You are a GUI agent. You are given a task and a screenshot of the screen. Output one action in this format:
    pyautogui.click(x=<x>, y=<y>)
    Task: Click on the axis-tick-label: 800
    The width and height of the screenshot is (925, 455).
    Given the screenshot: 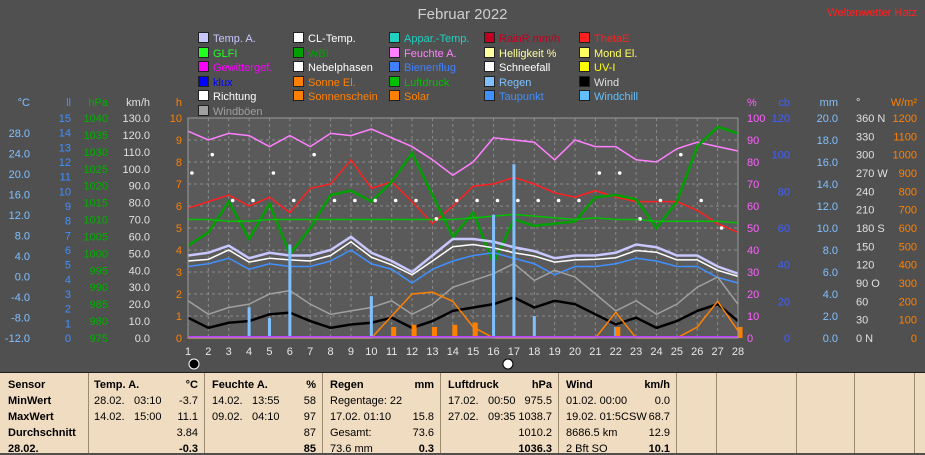 What is the action you would take?
    pyautogui.click(x=908, y=192)
    